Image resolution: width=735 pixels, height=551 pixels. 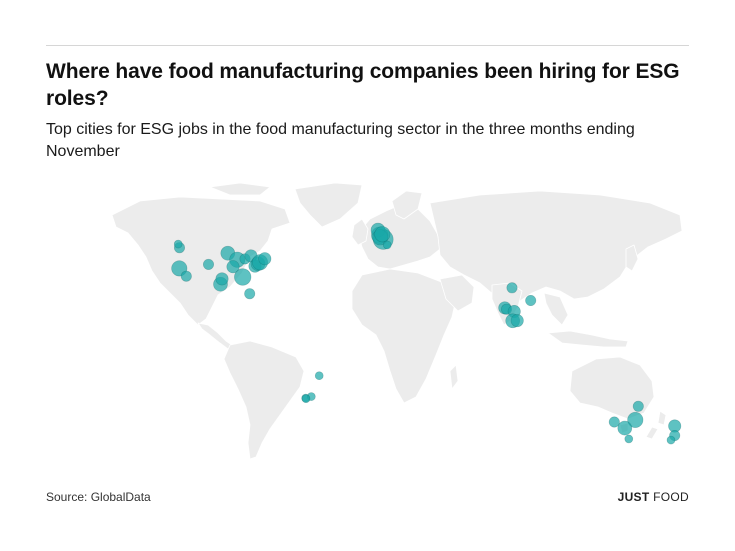 What do you see at coordinates (240, 189) in the screenshot?
I see `arctic-islands` at bounding box center [240, 189].